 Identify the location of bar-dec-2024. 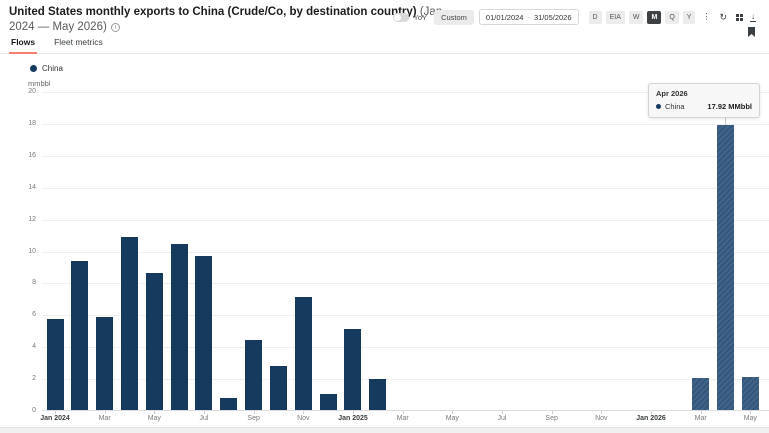
(328, 402).